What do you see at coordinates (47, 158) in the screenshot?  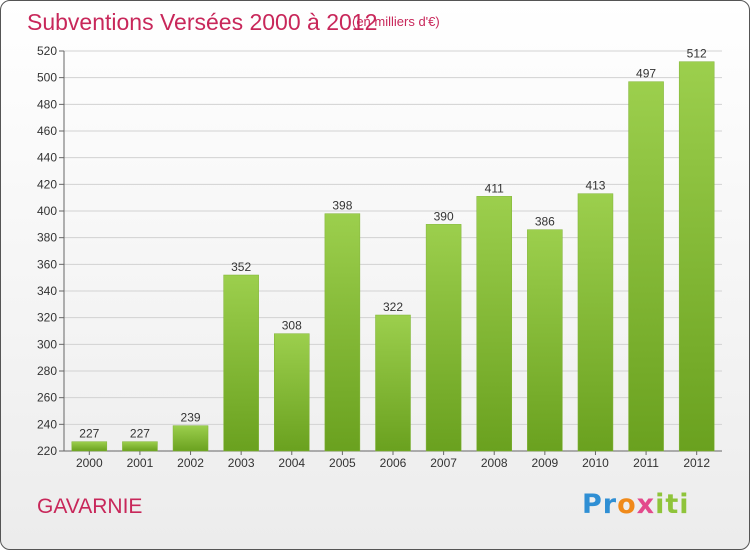 I see `y-tick-label: 440` at bounding box center [47, 158].